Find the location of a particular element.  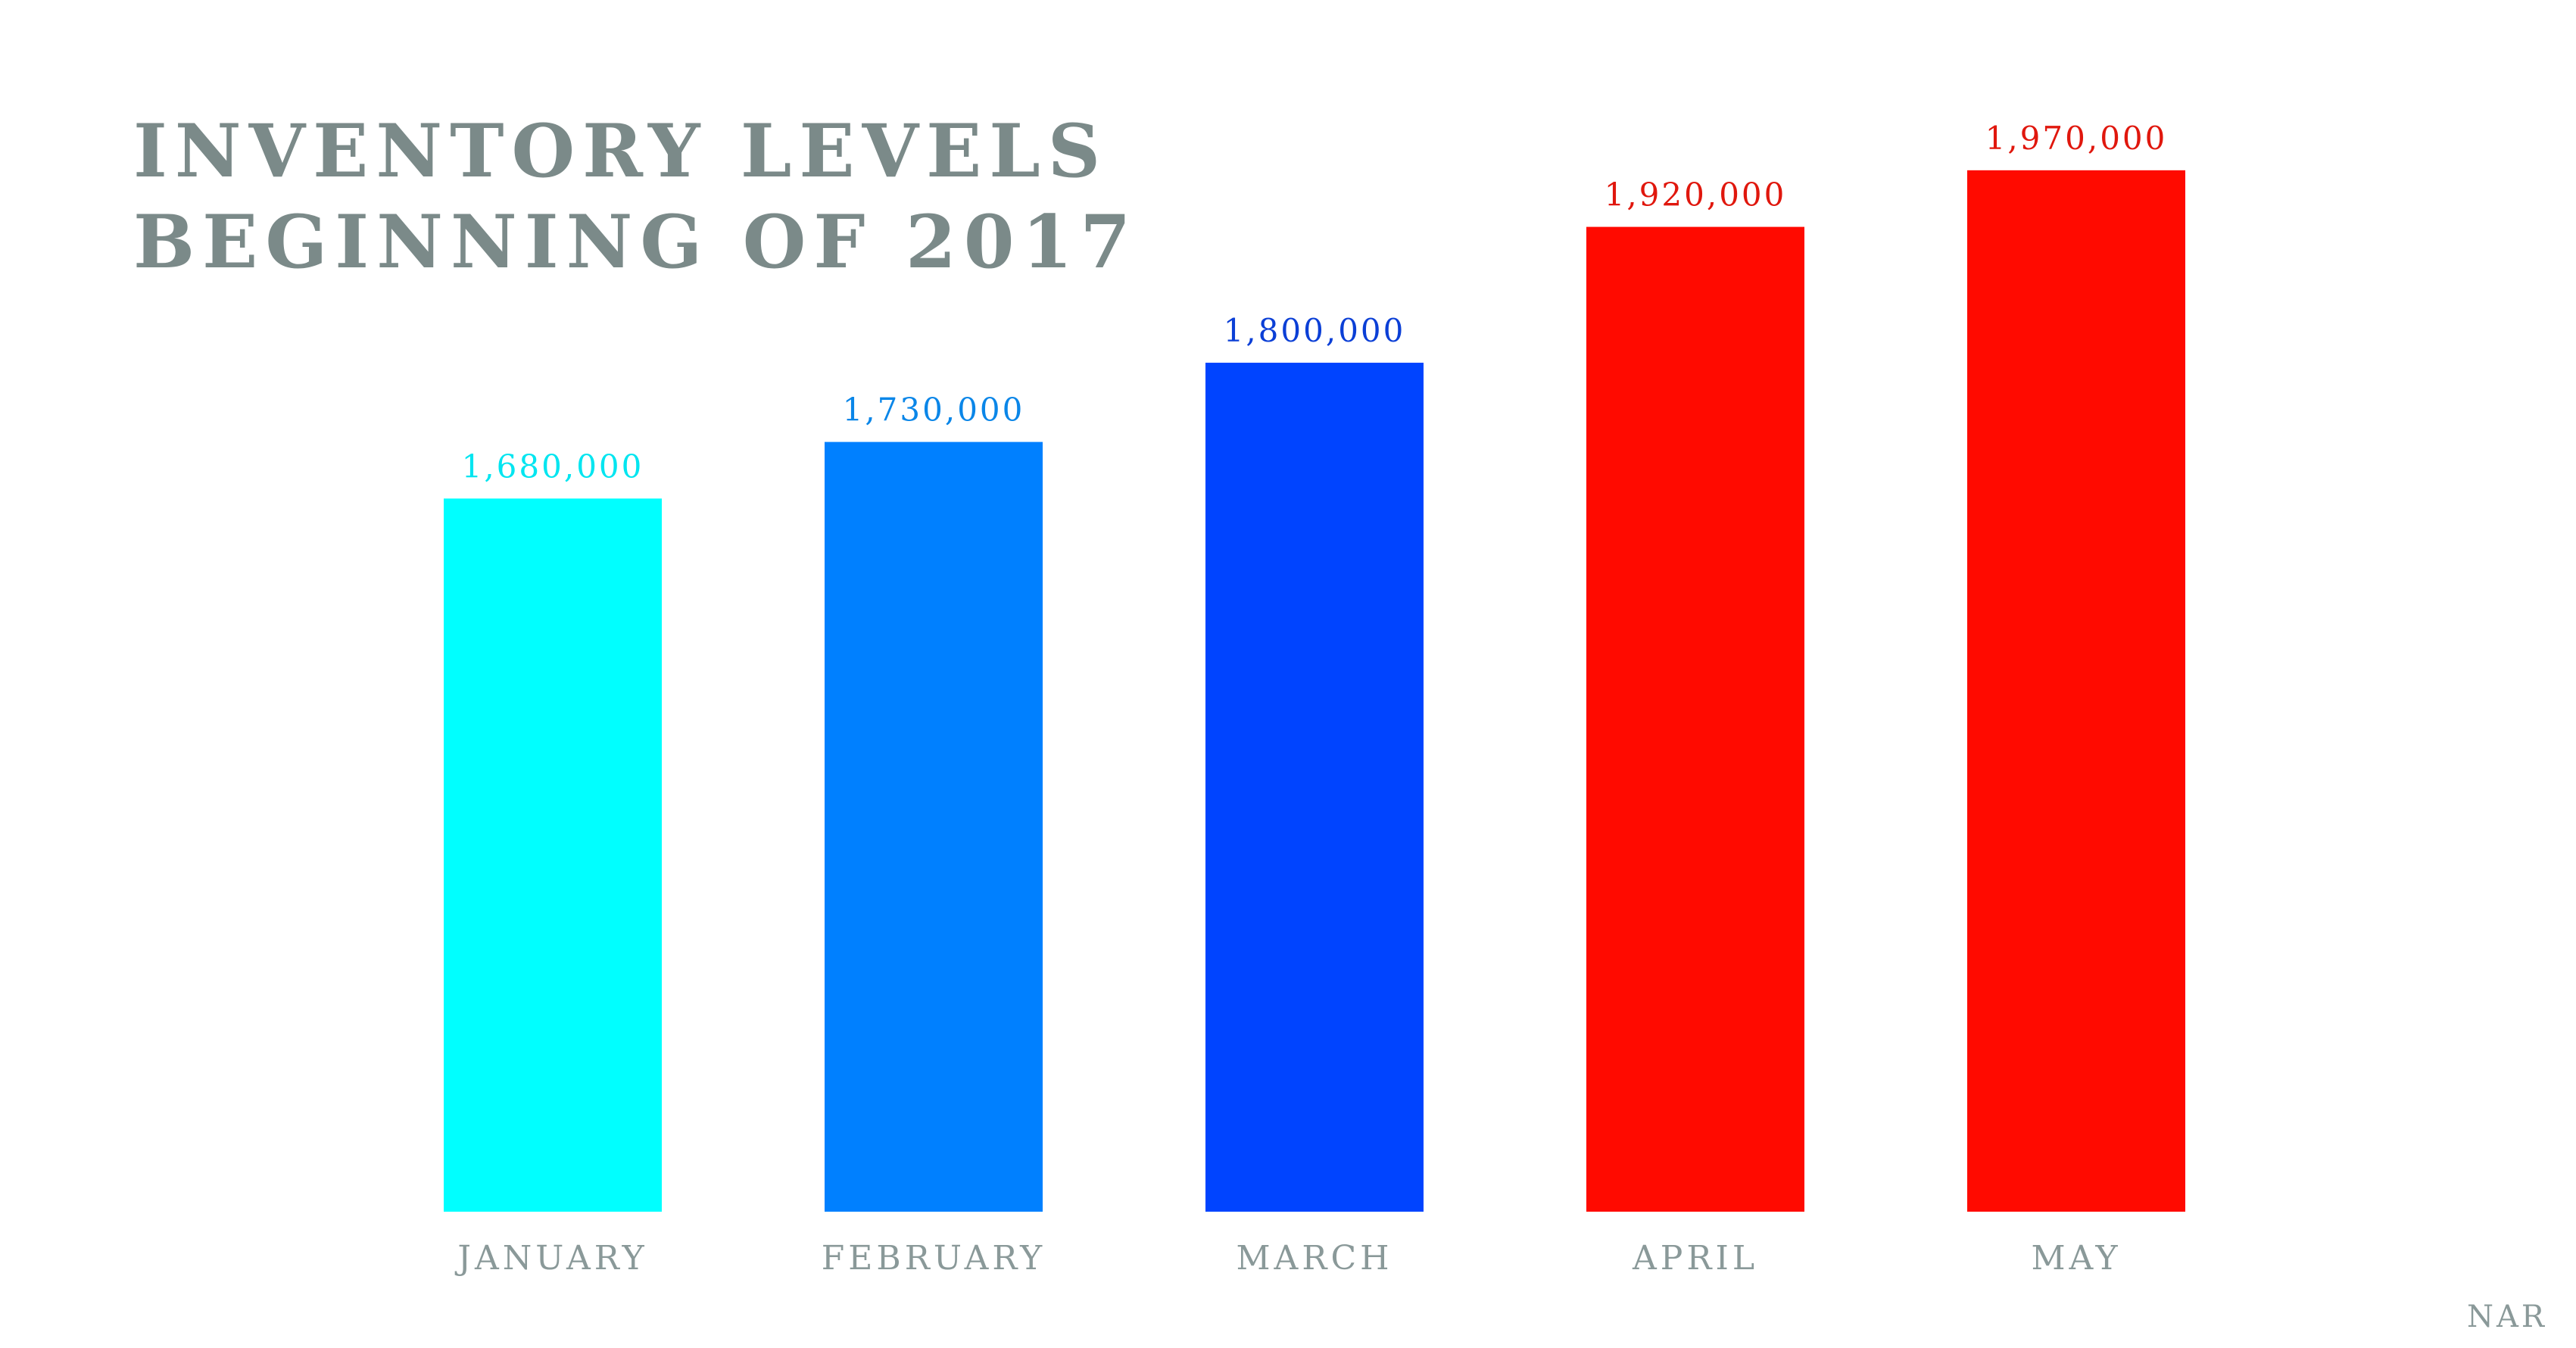

category-label-january: JANUARY is located at coordinates (550, 1258).